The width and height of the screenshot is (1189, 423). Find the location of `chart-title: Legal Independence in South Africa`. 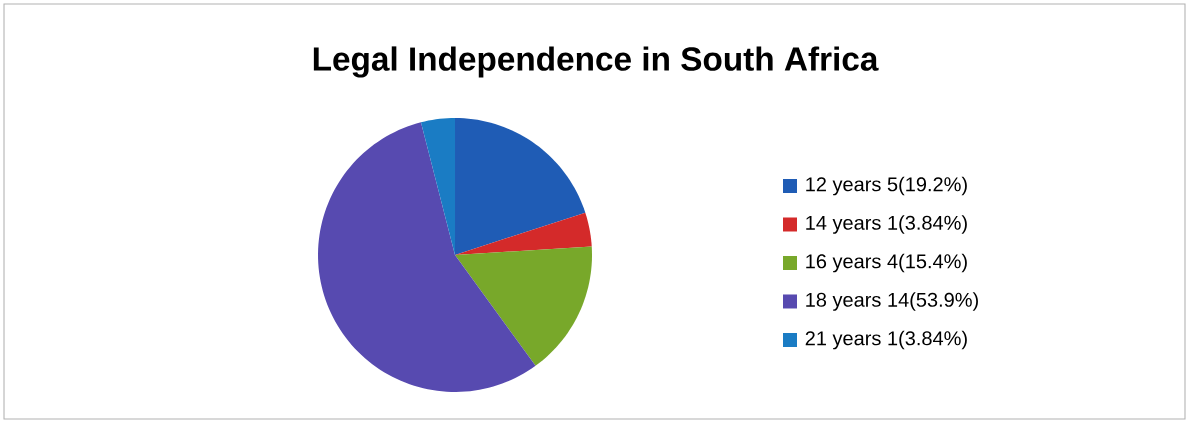

chart-title: Legal Independence in South Africa is located at coordinates (596, 62).